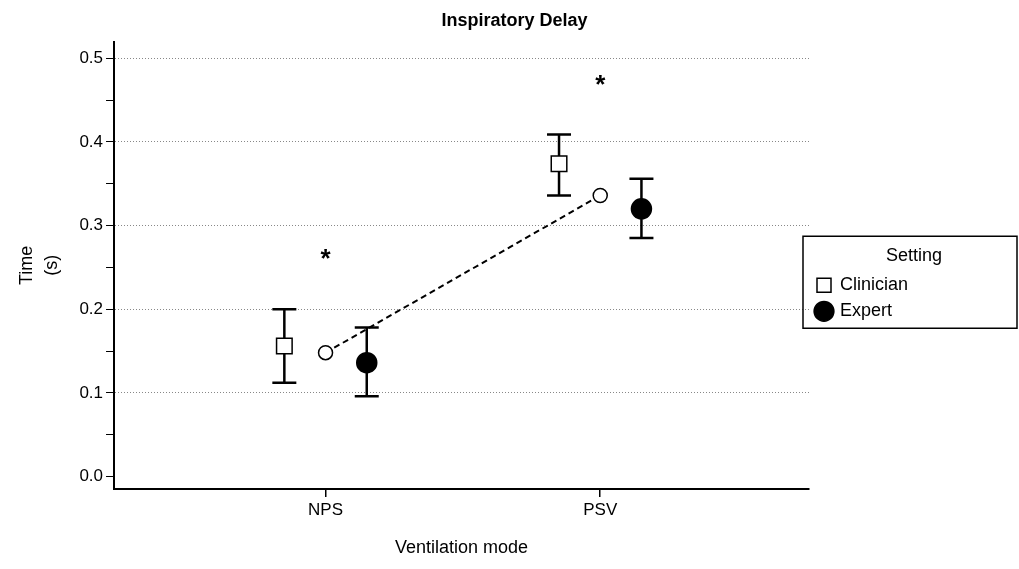 The image size is (1019, 569). I want to click on y-tick-label: 0.3, so click(91, 225).